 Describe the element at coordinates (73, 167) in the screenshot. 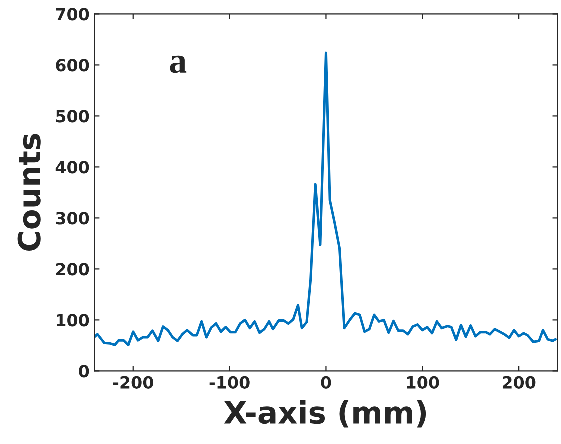

I see `y-tick-label: 400` at that location.